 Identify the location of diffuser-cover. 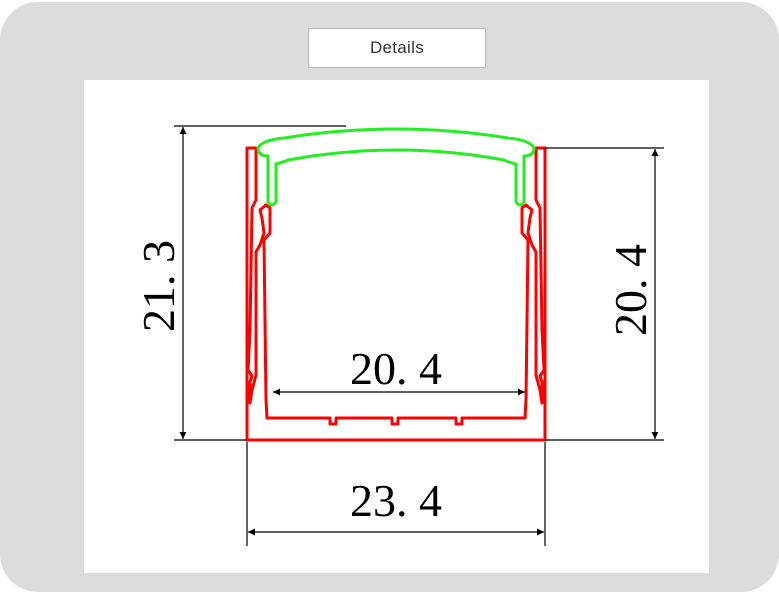
(396, 167).